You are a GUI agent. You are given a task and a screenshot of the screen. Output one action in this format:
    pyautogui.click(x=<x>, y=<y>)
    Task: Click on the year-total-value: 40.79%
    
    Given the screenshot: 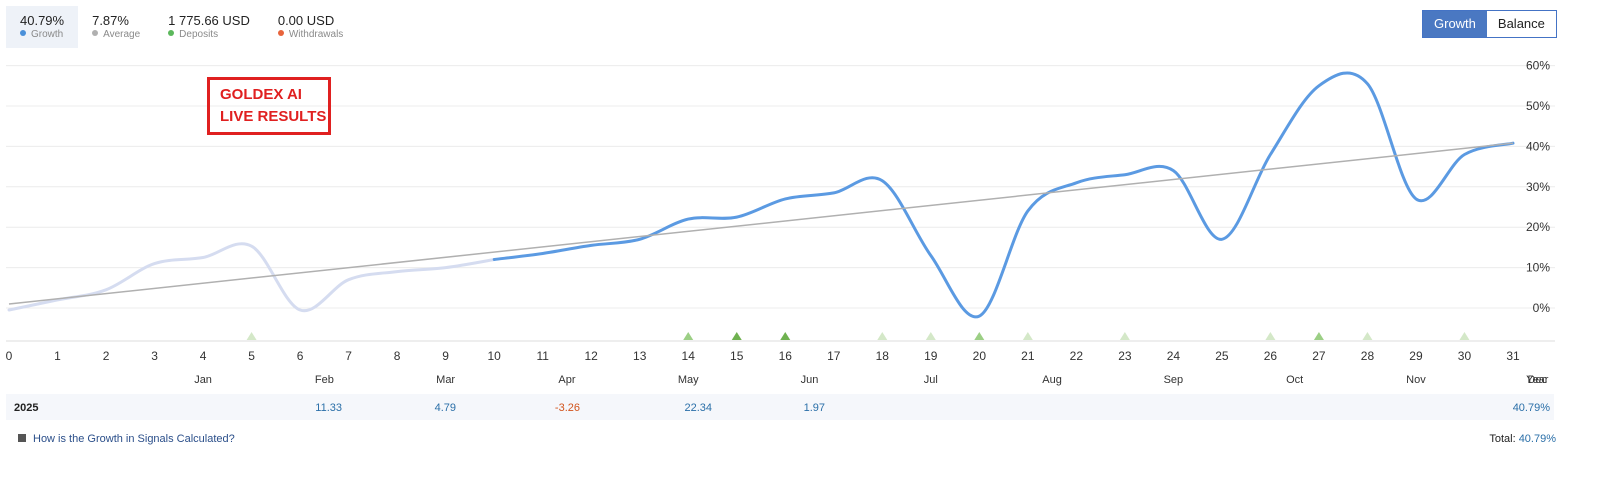 What is the action you would take?
    pyautogui.click(x=1531, y=408)
    